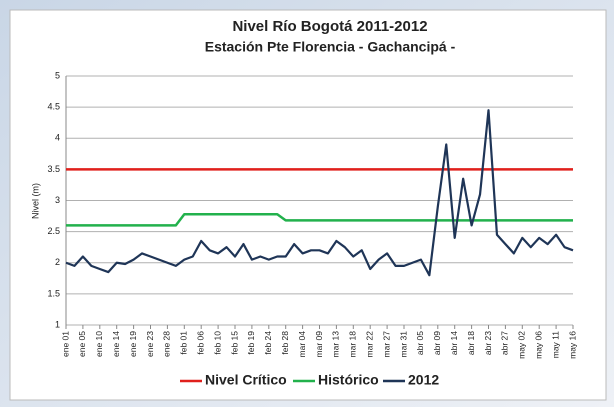 This screenshot has width=614, height=412. I want to click on x-tick-label: abr 05, so click(420, 343).